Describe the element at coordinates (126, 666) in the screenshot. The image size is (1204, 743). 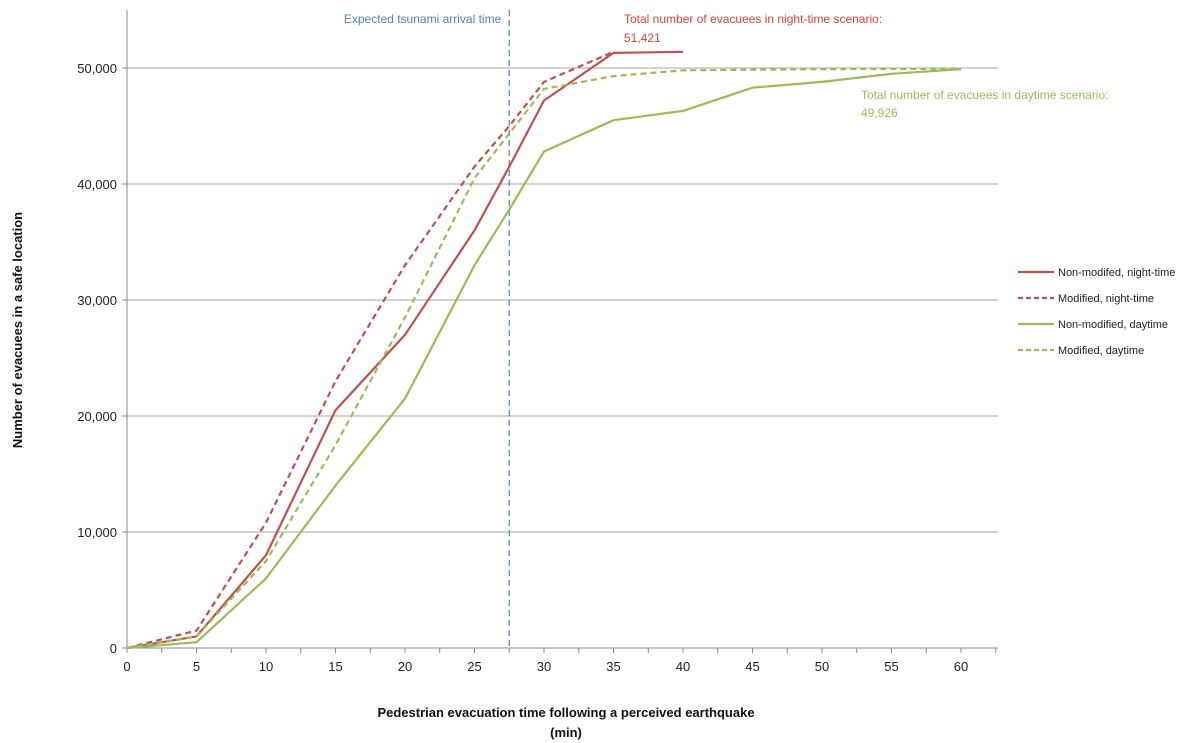
I see `x-tick-label-0: 0` at that location.